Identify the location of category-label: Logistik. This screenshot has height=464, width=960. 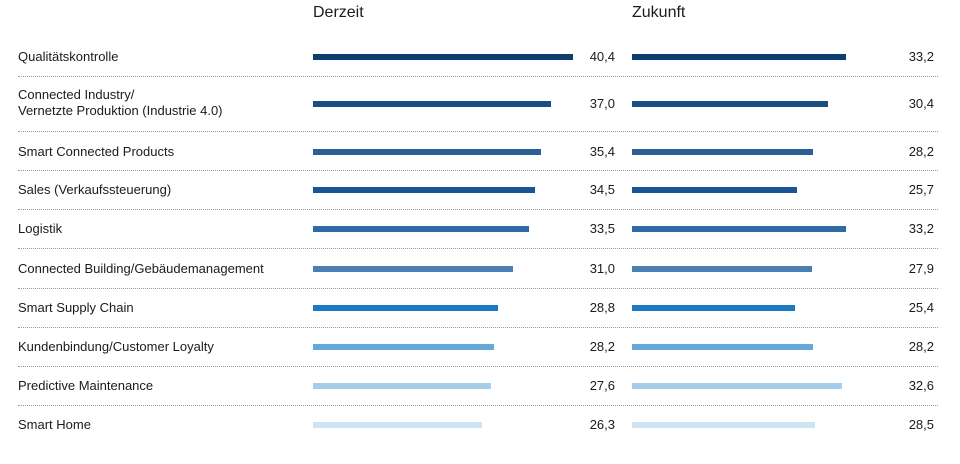
(40, 228).